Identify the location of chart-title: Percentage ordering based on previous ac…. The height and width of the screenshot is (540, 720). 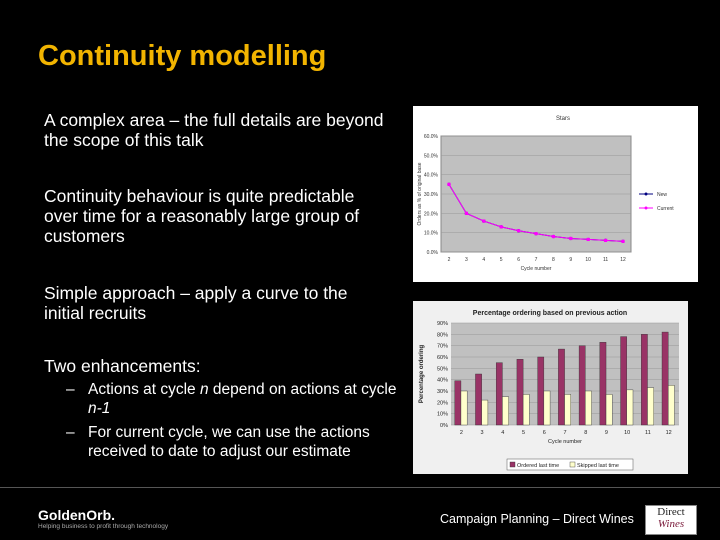
(550, 313).